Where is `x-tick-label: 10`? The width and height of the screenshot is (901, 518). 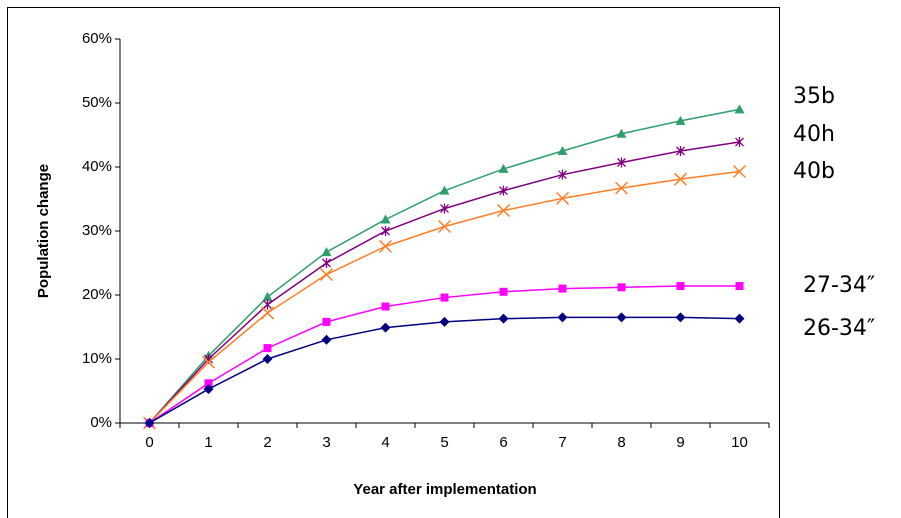
x-tick-label: 10 is located at coordinates (739, 442).